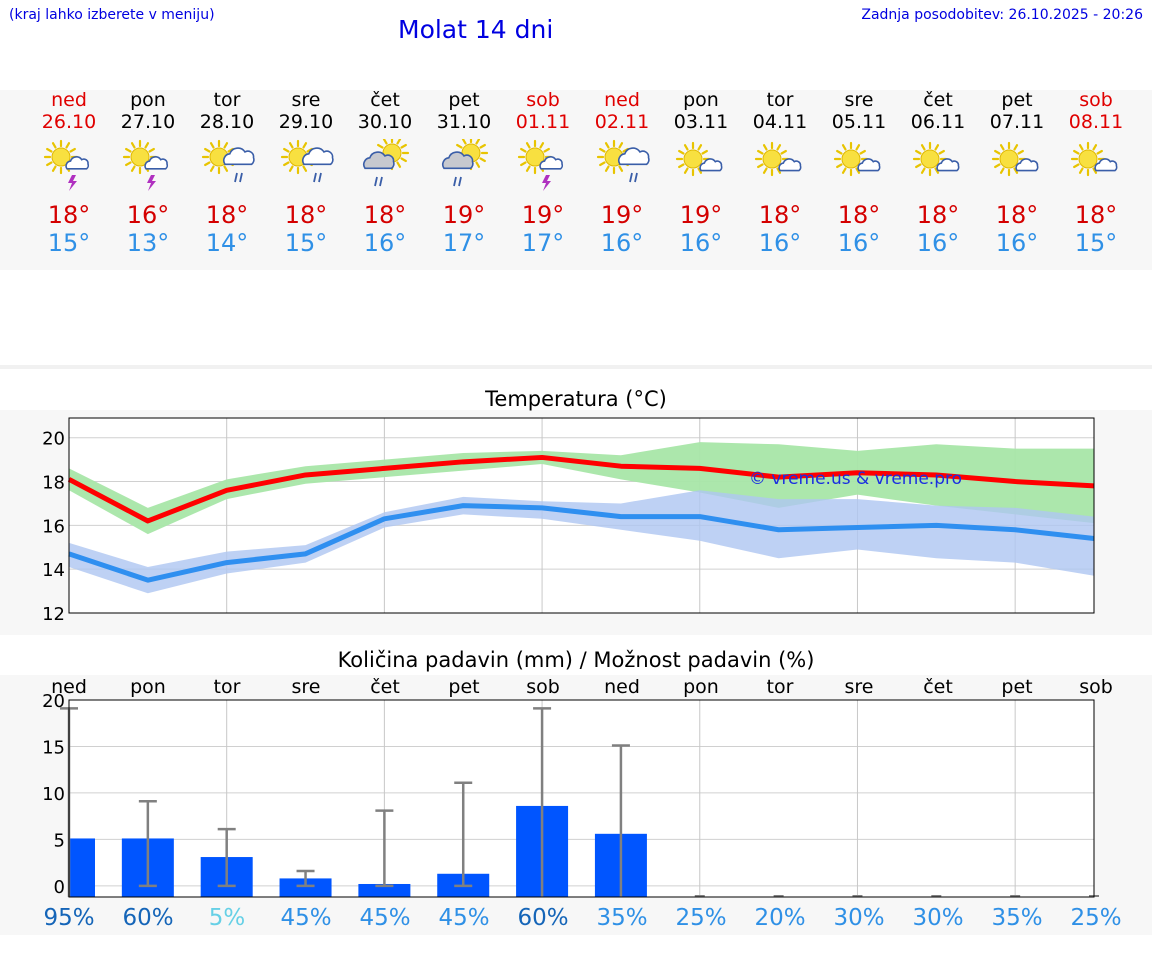  I want to click on forecast-day: ned 26.10 18° 15°, so click(69, 173).